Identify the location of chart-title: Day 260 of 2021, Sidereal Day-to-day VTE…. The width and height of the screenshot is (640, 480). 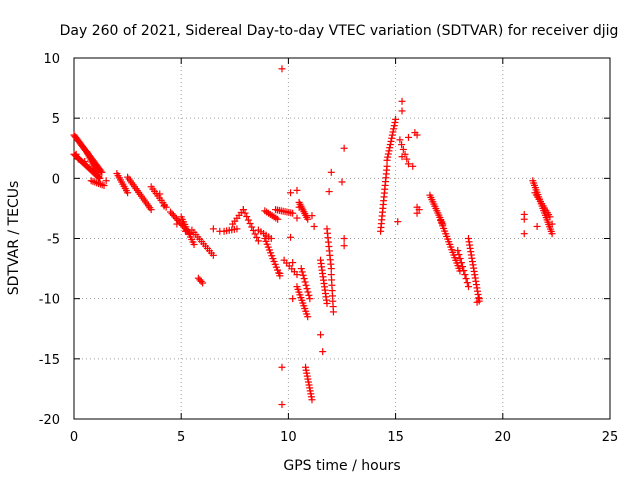
(339, 31).